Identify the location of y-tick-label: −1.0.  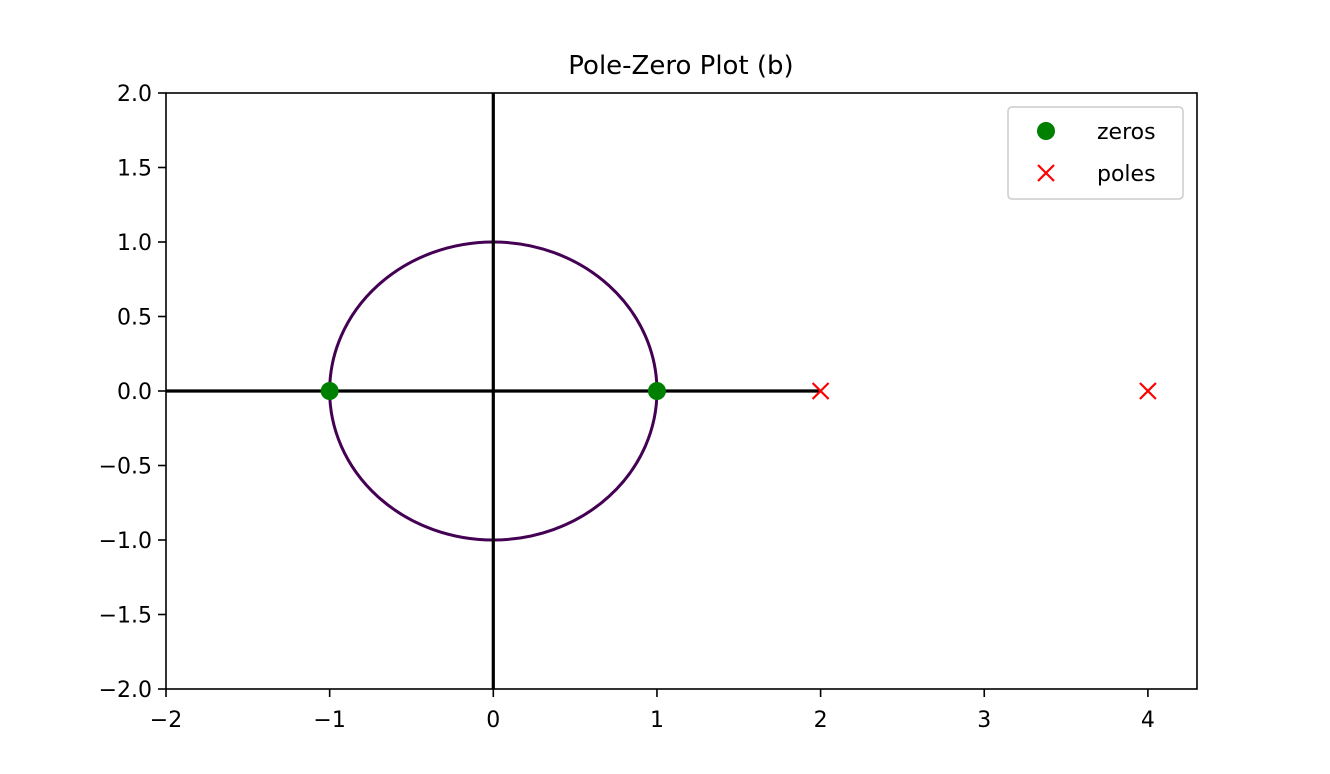
(125, 541).